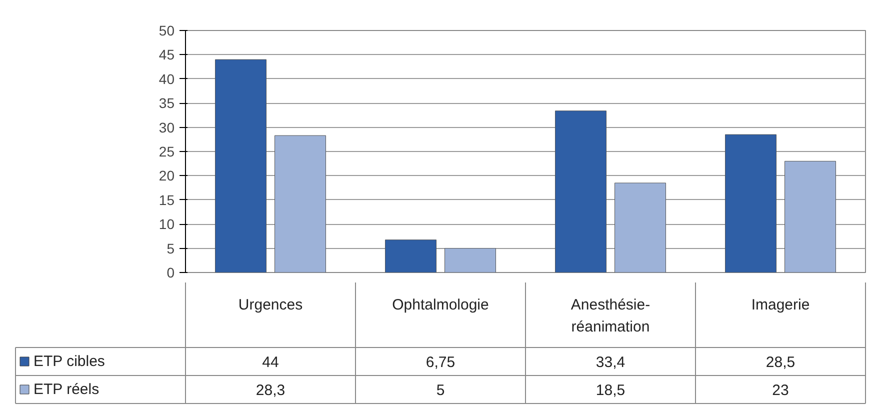 The width and height of the screenshot is (878, 405). What do you see at coordinates (270, 362) in the screenshot?
I see `data-label: 44` at bounding box center [270, 362].